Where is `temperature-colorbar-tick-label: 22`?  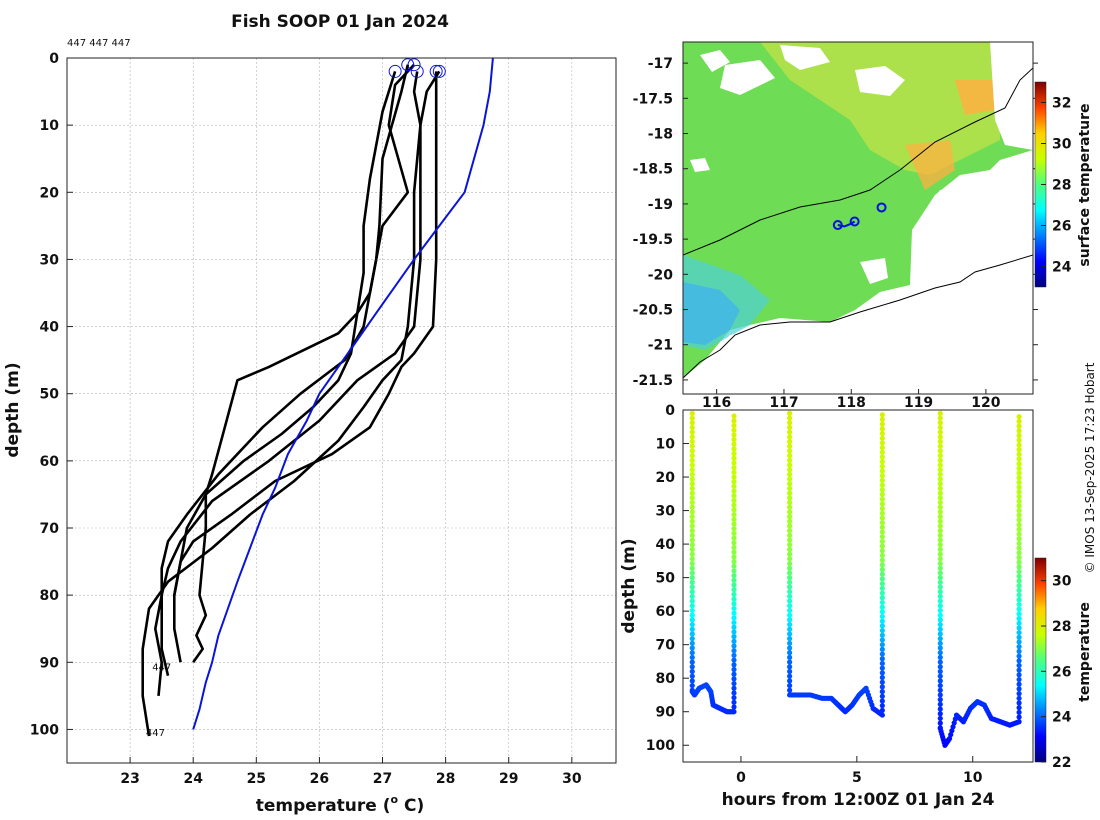 temperature-colorbar-tick-label: 22 is located at coordinates (1061, 763).